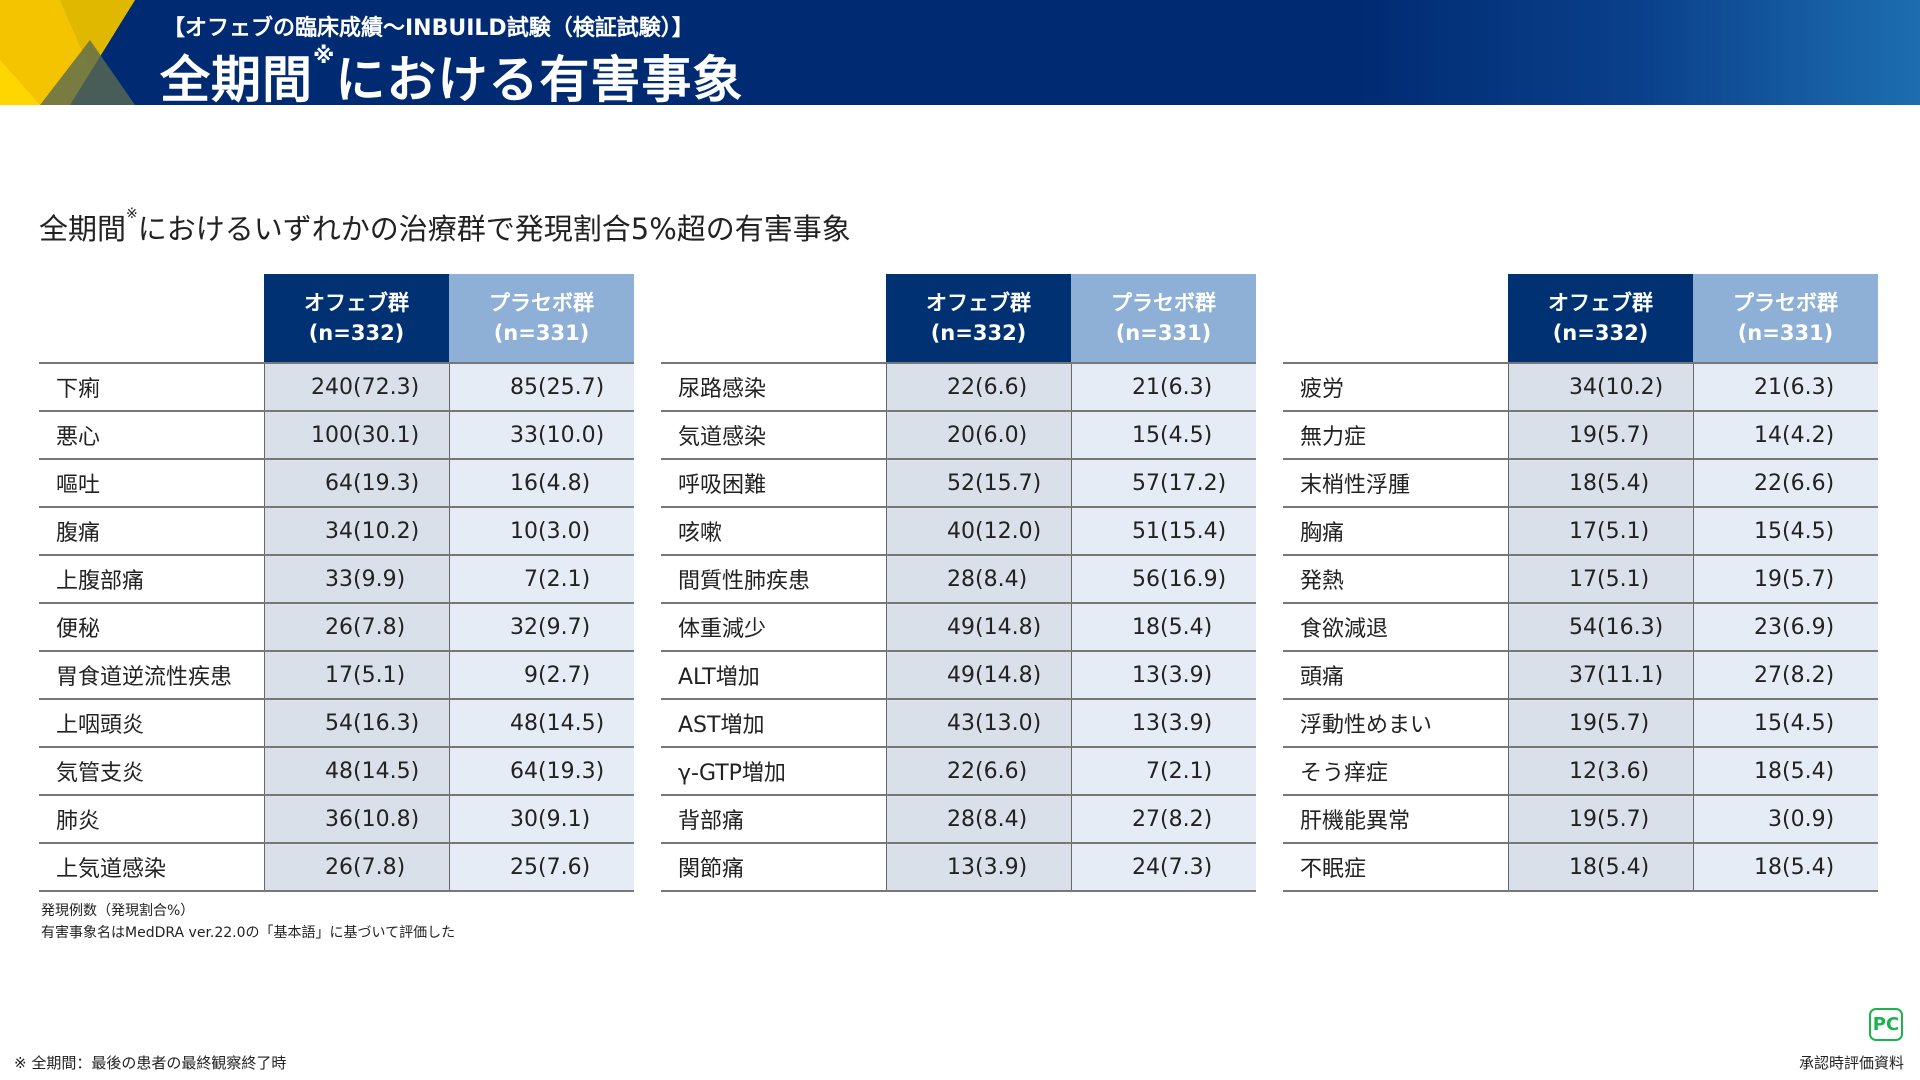 Image resolution: width=1920 pixels, height=1080 pixels. I want to click on table-header: オフェブ群 (n=332) プラセボ群 (n=331), so click(1580, 319).